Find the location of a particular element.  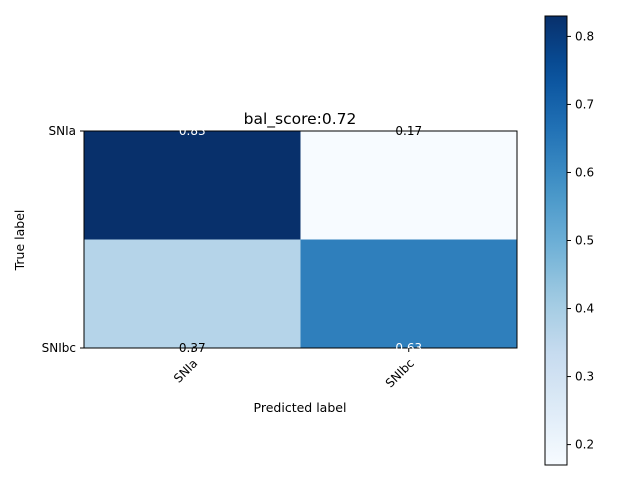

colorbar-tick-label: 0.7 is located at coordinates (584, 104).